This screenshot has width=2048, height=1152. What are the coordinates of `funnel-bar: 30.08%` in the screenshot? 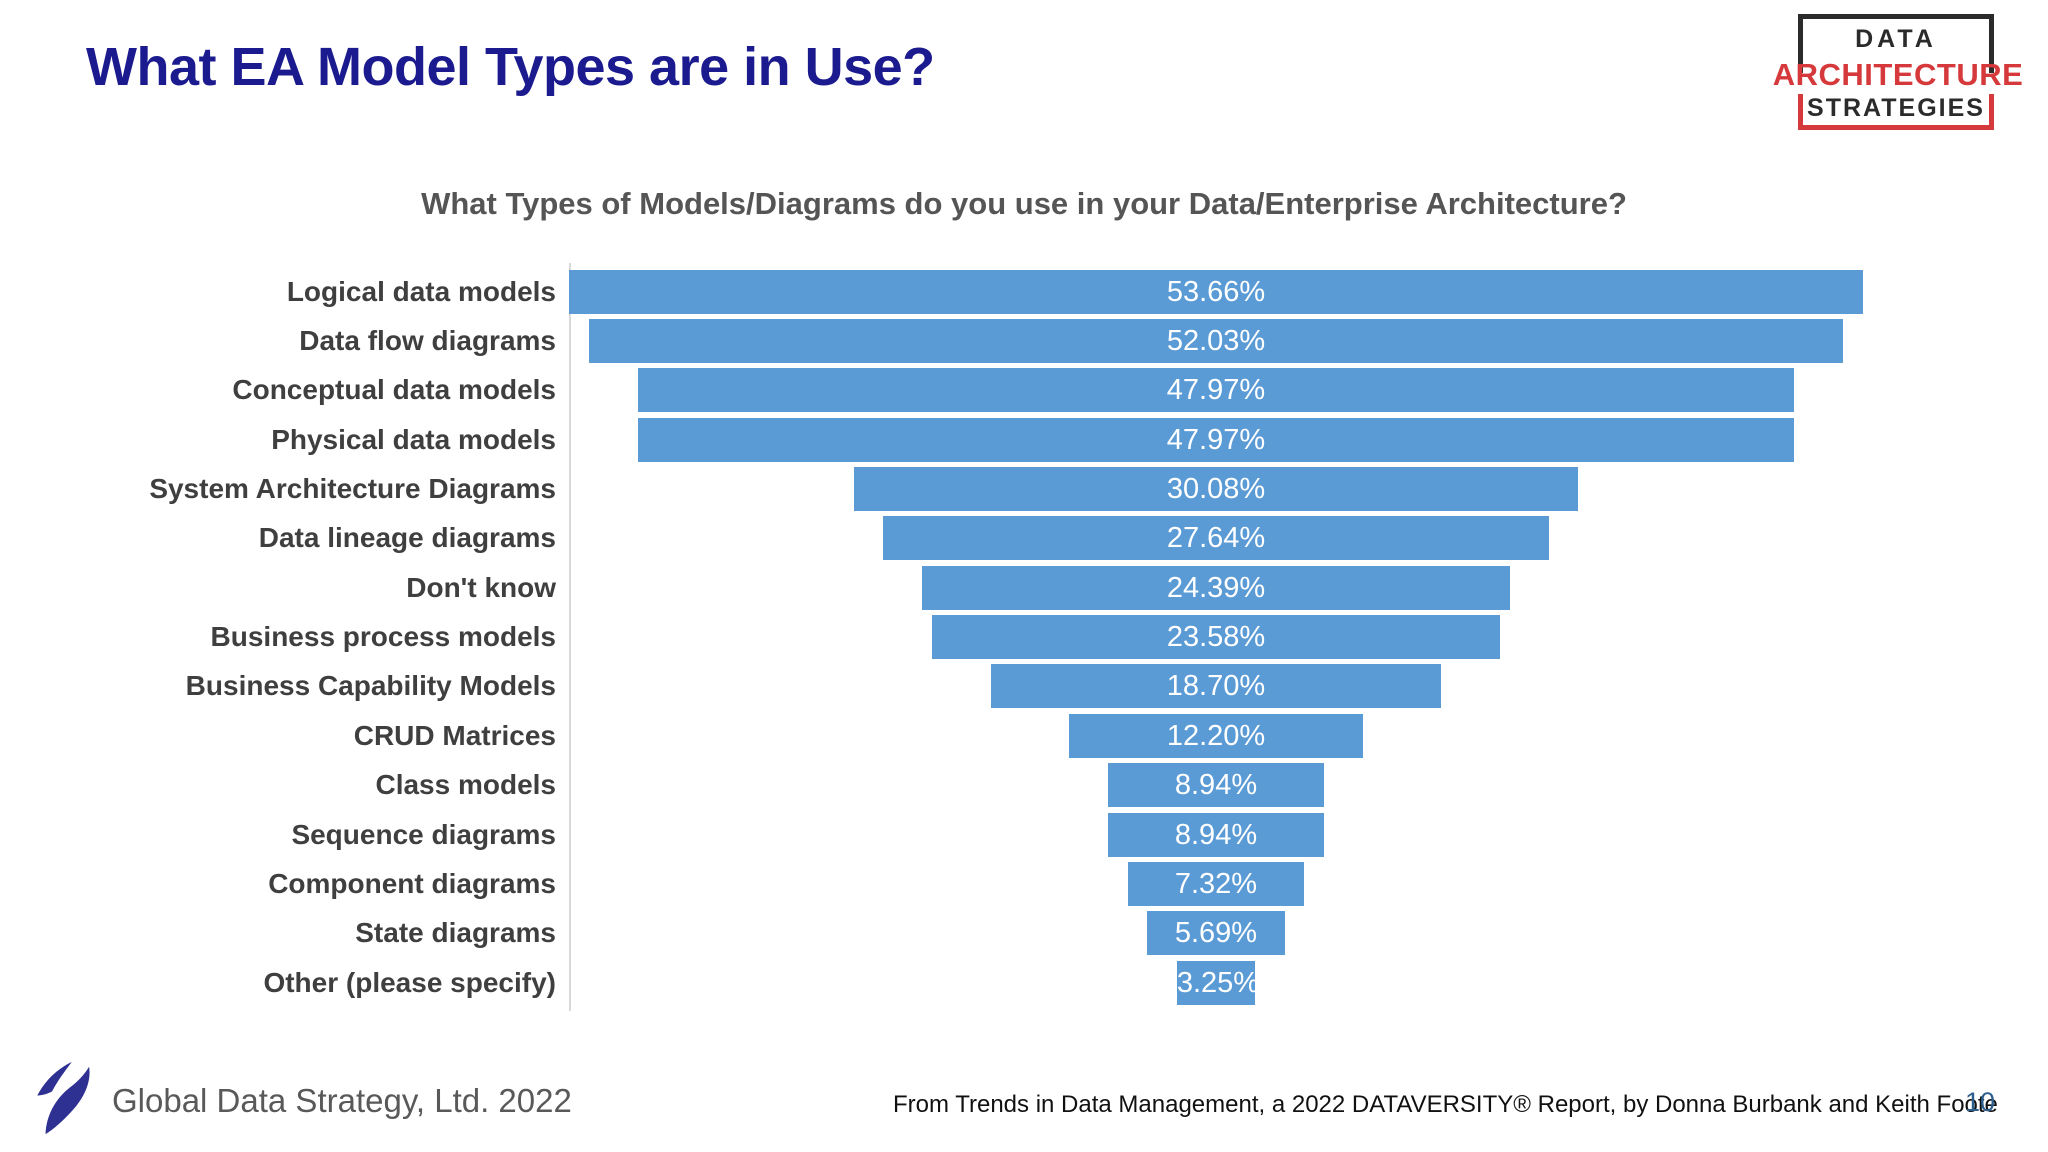 It's located at (1216, 489).